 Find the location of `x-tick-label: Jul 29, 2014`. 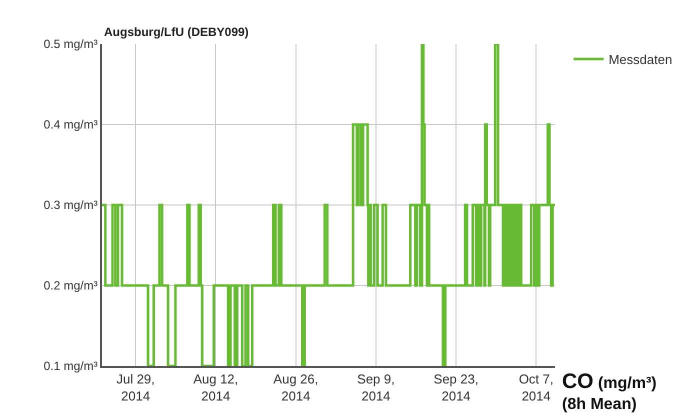

x-tick-label: Jul 29, 2014 is located at coordinates (135, 388).